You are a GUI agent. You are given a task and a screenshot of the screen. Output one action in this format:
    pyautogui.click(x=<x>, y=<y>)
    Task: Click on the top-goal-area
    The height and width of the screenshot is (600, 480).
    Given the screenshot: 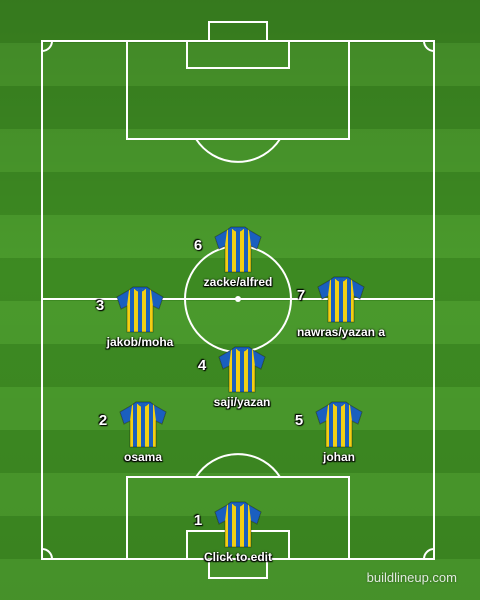 What is the action you would take?
    pyautogui.click(x=238, y=54)
    